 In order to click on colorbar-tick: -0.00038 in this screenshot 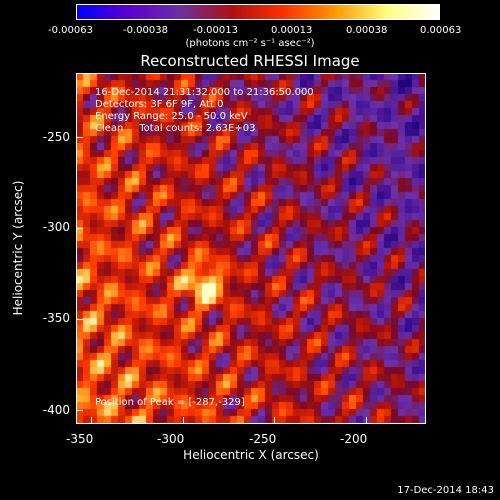, I will do `click(145, 30)`.